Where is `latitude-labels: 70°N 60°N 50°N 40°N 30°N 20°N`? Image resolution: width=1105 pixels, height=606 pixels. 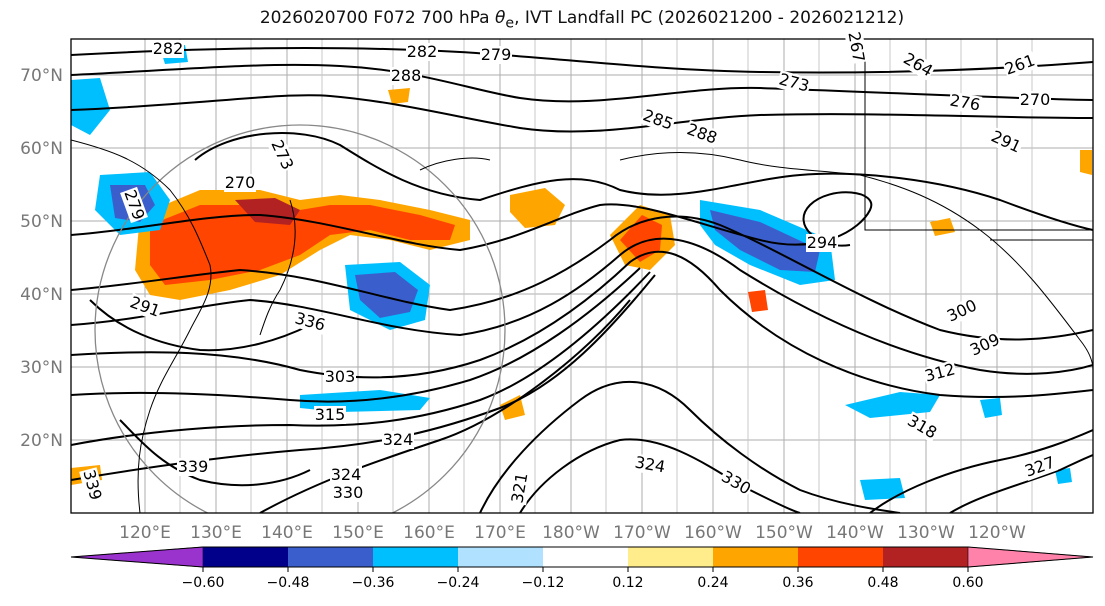 latitude-labels: 70°N 60°N 50°N 40°N 30°N 20°N is located at coordinates (41, 258).